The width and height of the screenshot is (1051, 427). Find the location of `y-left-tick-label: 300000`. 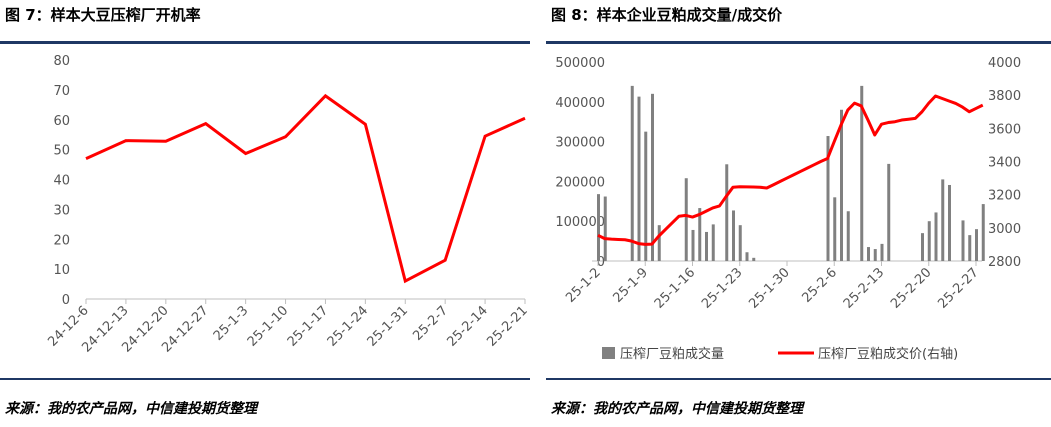

y-left-tick-label: 300000 is located at coordinates (580, 143).